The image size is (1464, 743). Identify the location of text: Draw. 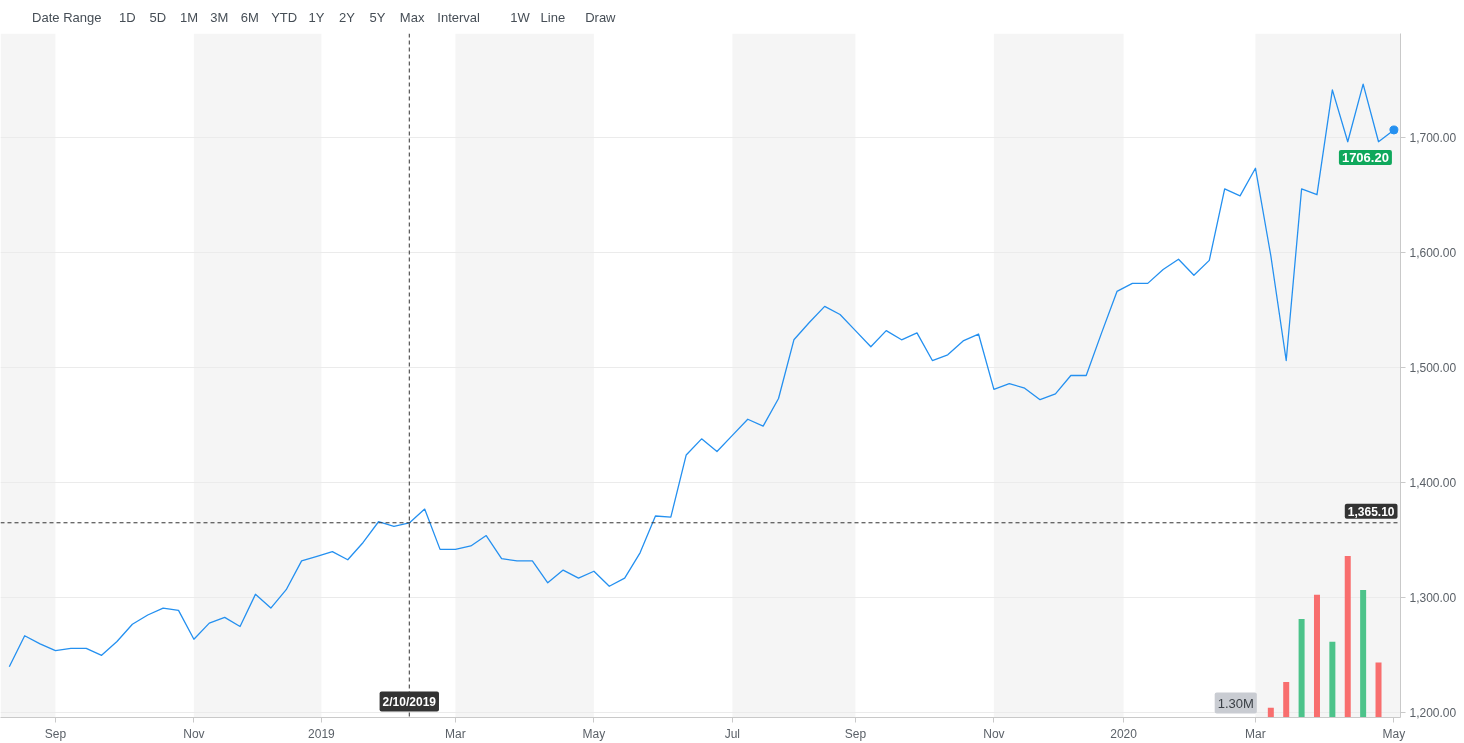
(601, 17).